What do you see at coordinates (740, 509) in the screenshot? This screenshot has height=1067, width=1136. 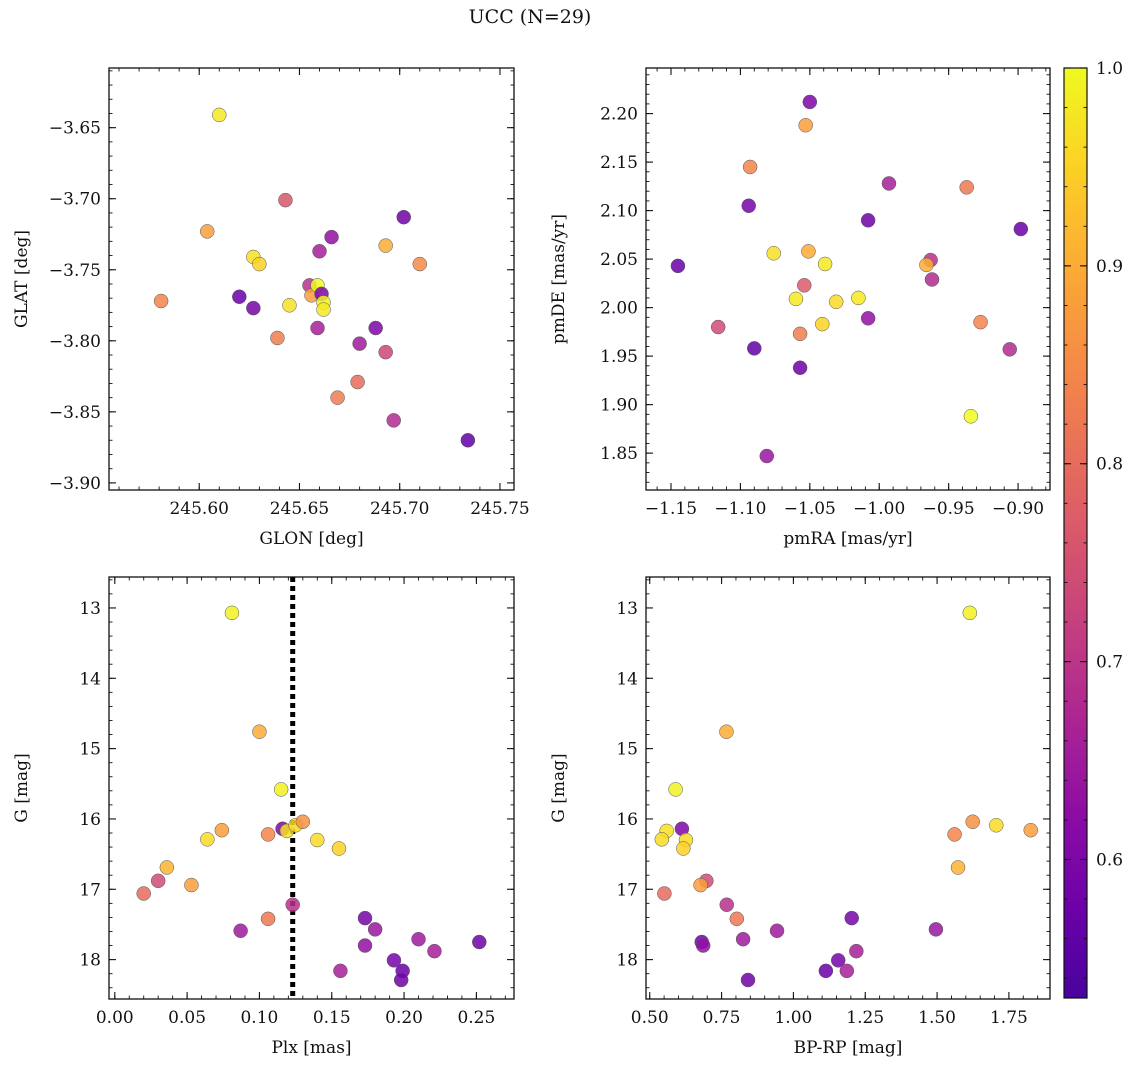 I see `x-tick-label: −1.10` at bounding box center [740, 509].